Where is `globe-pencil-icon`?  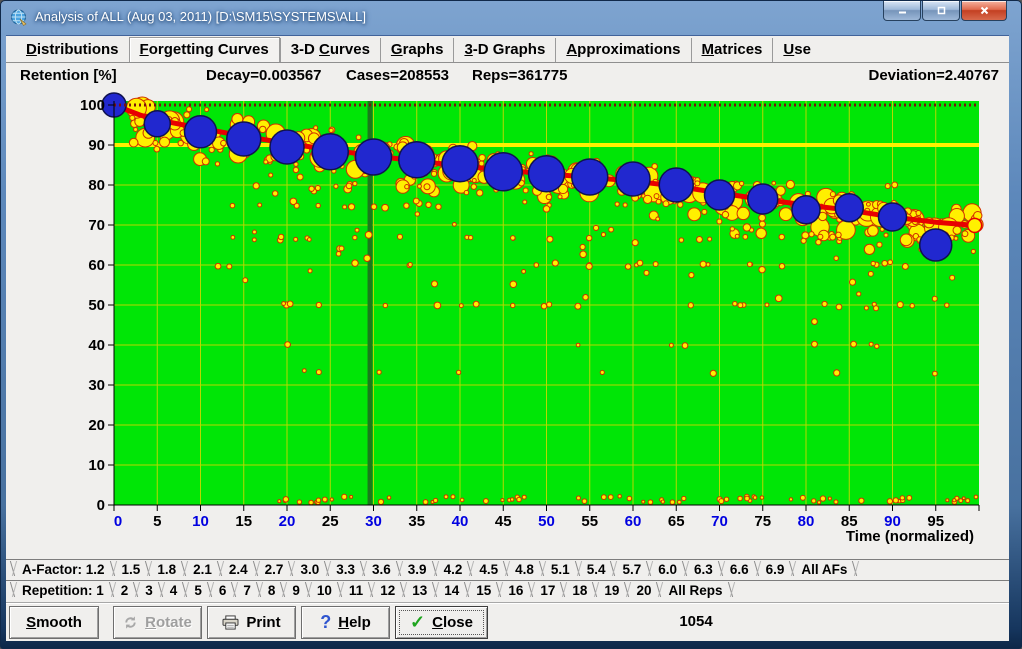 globe-pencil-icon is located at coordinates (19, 17).